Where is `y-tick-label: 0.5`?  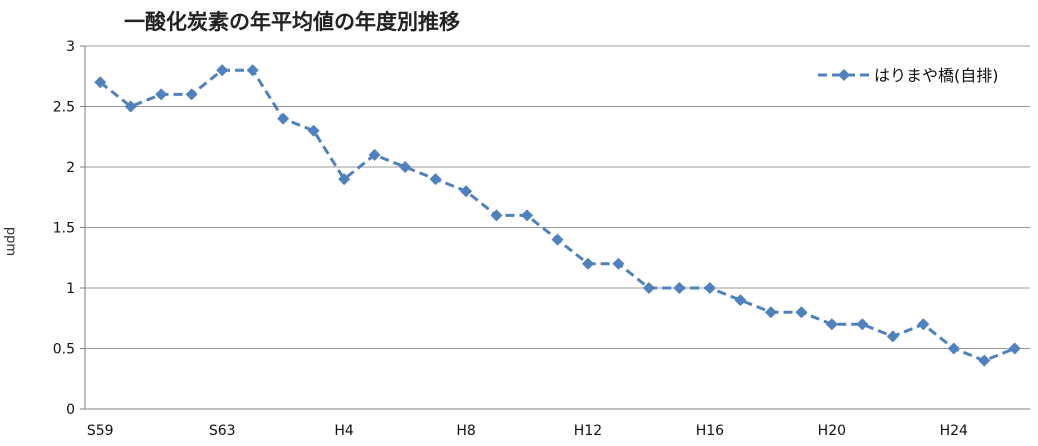
y-tick-label: 0.5 is located at coordinates (64, 350).